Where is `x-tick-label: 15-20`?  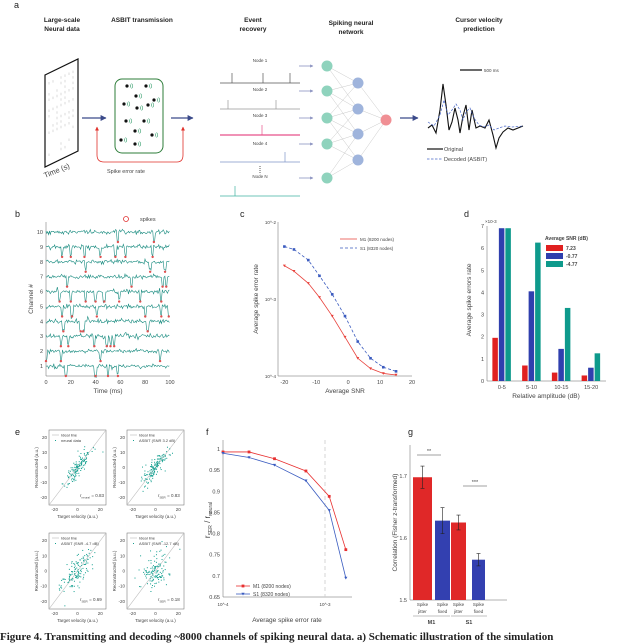 x-tick-label: 15-20 is located at coordinates (591, 388).